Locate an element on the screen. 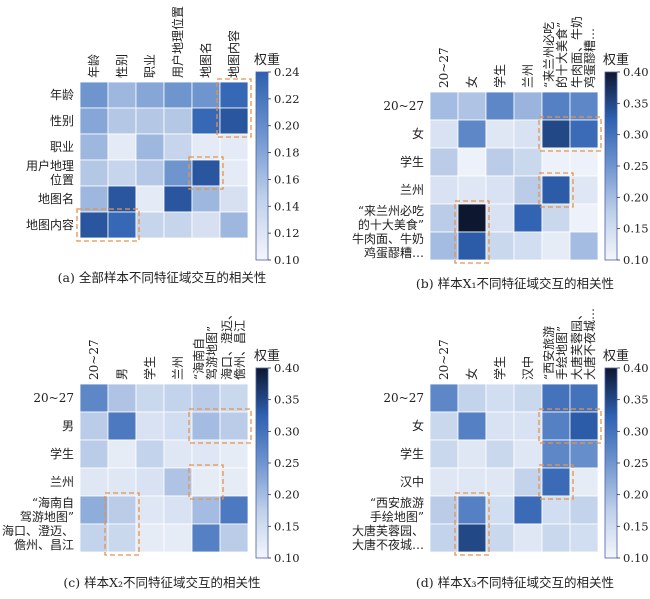 This screenshot has height=599, width=650. column-tick-label: 地图名 is located at coordinates (205, 60).